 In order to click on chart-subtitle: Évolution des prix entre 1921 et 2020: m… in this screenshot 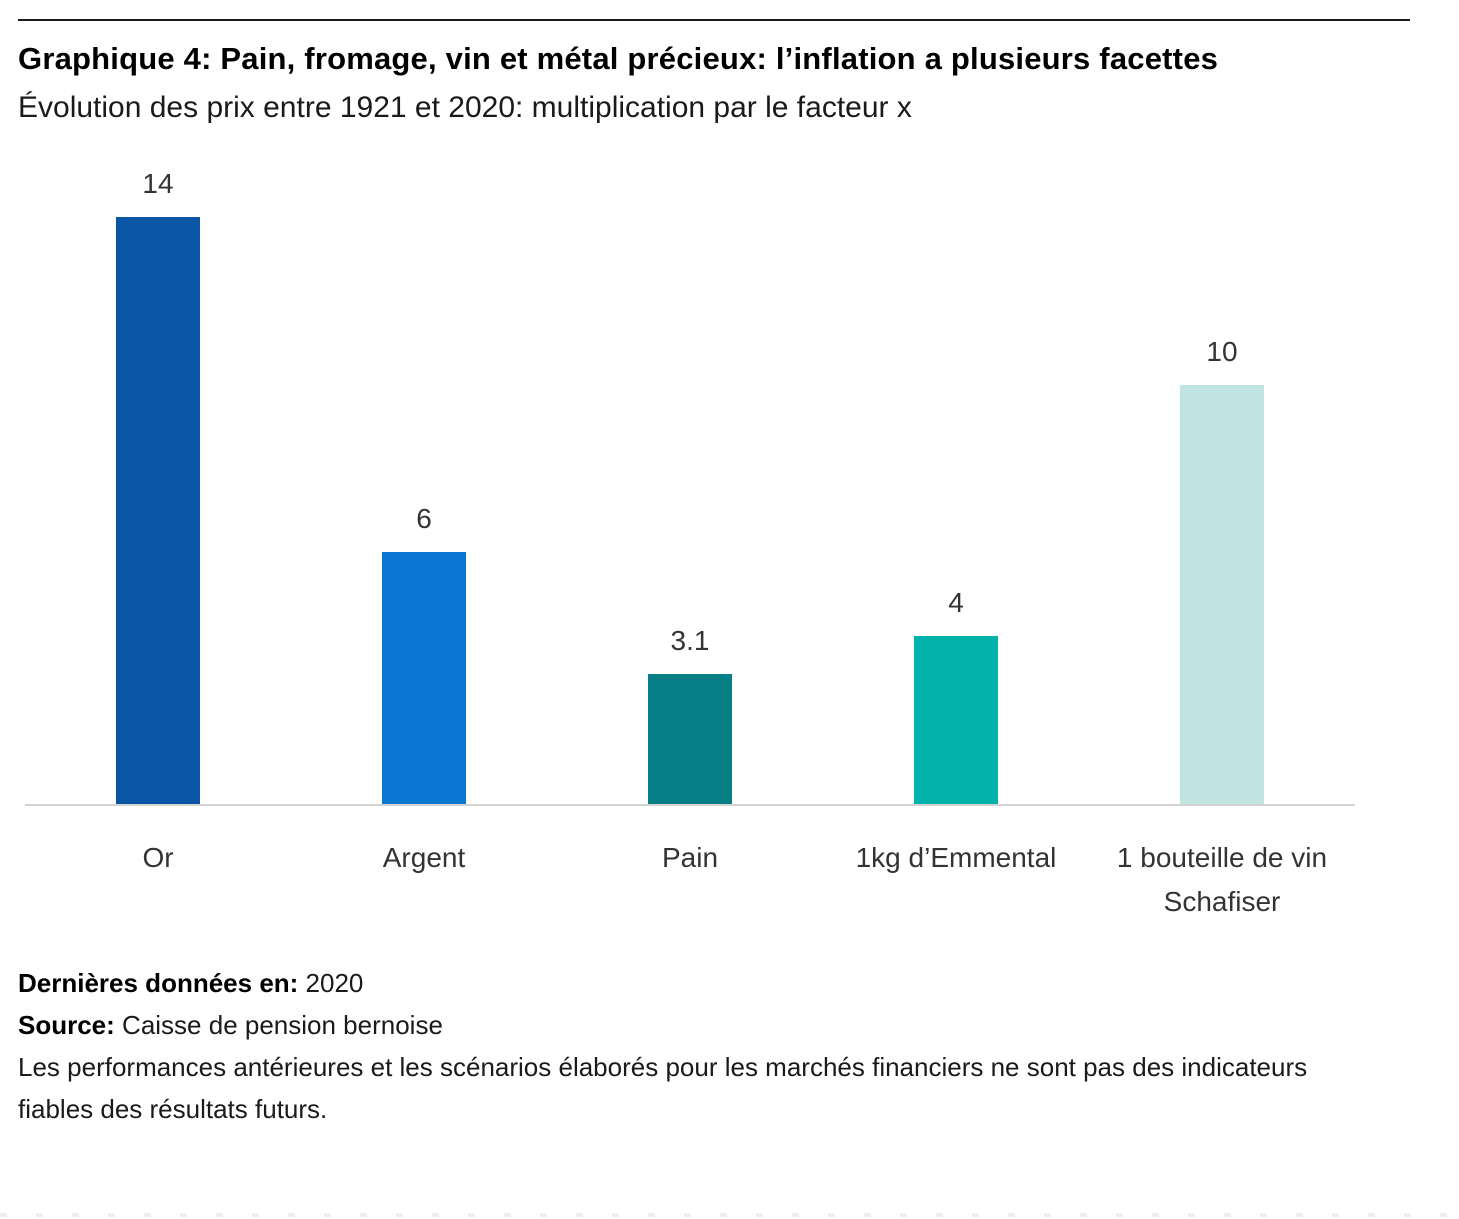, I will do `click(465, 107)`.